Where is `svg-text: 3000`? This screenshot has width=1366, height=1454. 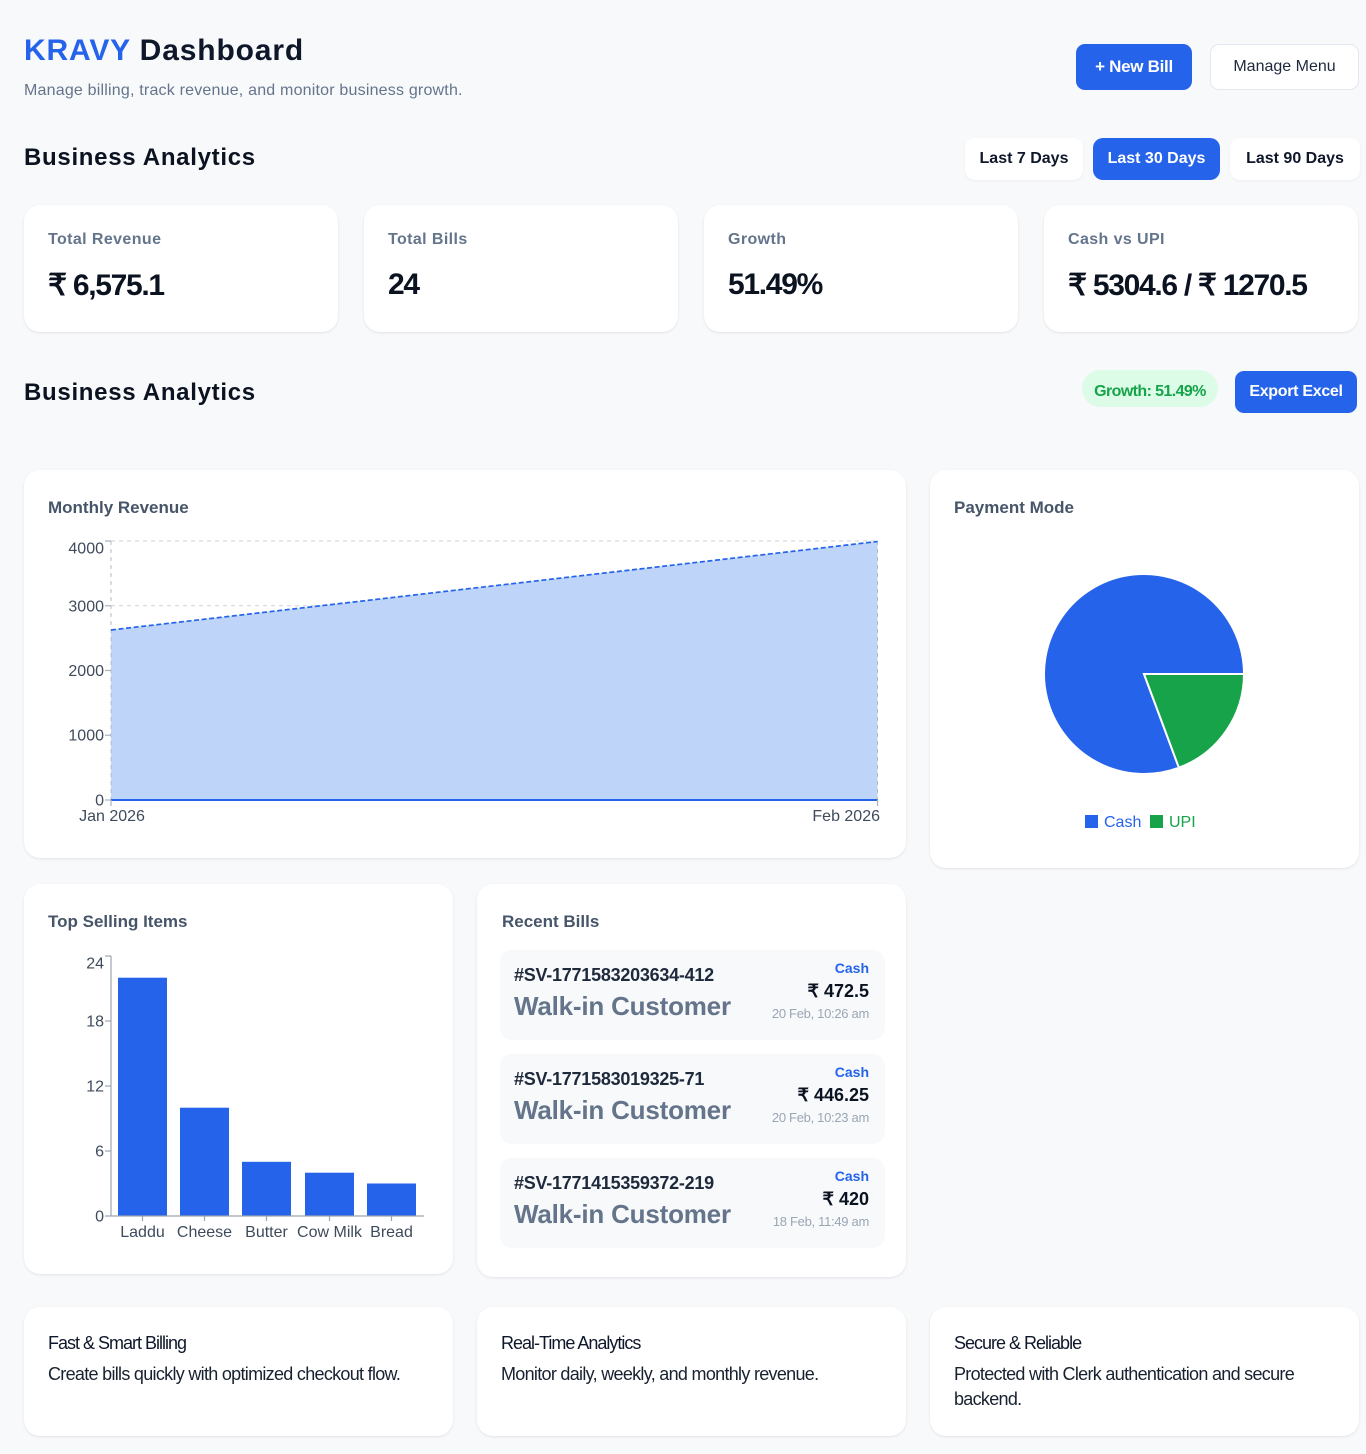
svg-text: 3000 is located at coordinates (86, 606).